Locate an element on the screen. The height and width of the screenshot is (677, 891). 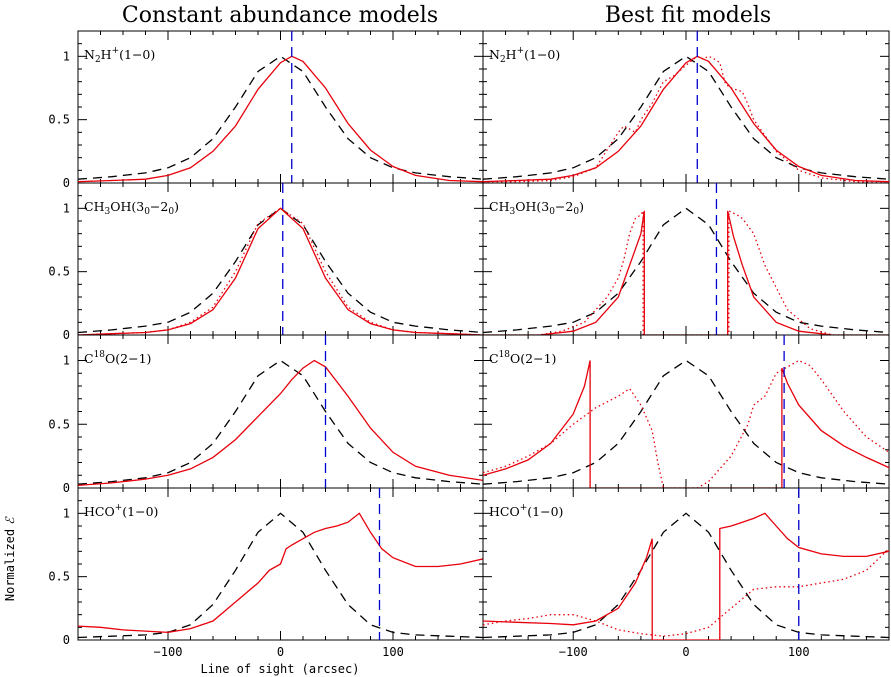
panel-2: 00.51 CH3OH(30−20) is located at coordinates (266, 262).